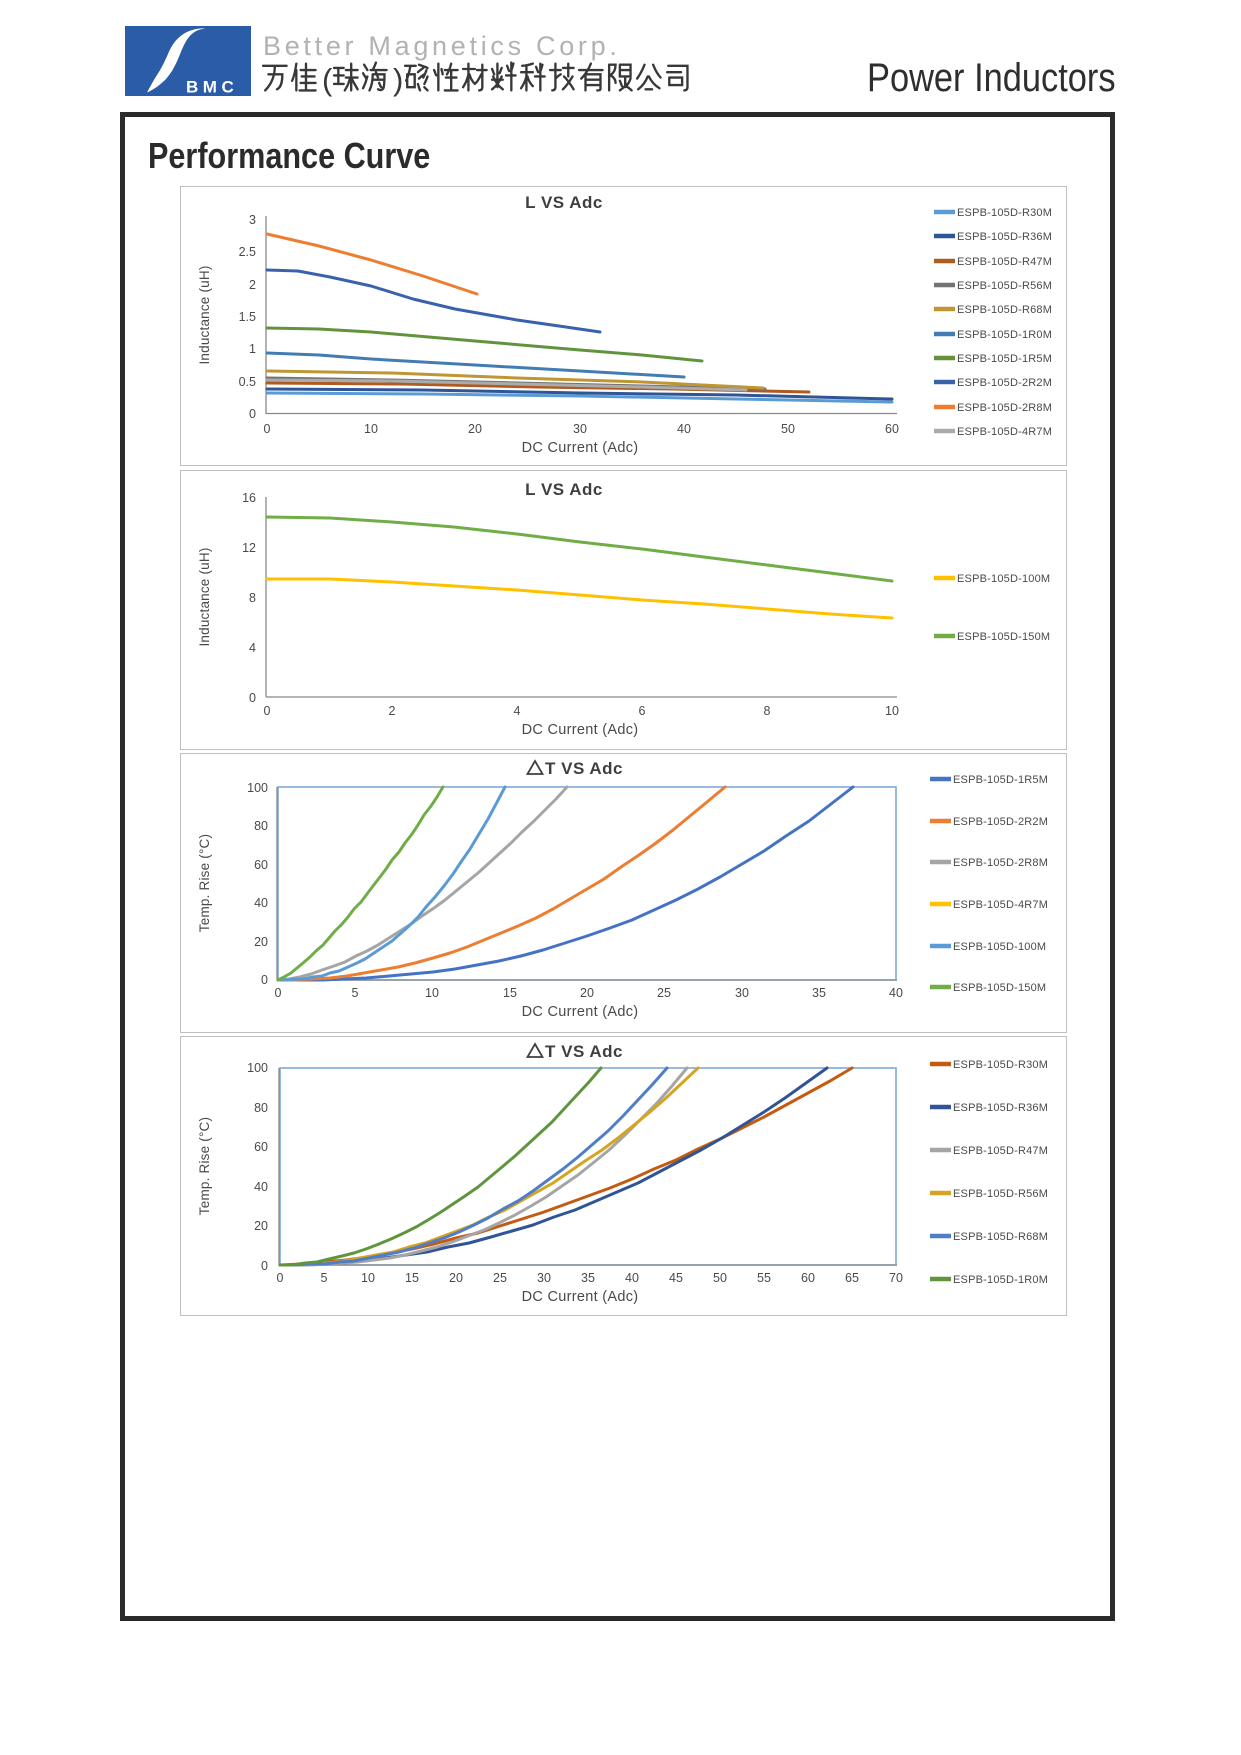 The height and width of the screenshot is (1755, 1241). Describe the element at coordinates (764, 1278) in the screenshot. I see `svg-text: 55` at that location.